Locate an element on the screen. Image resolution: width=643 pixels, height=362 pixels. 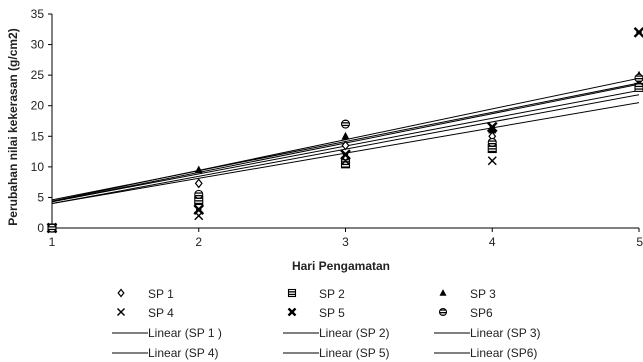
legend-label: SP 5 is located at coordinates (332, 313).